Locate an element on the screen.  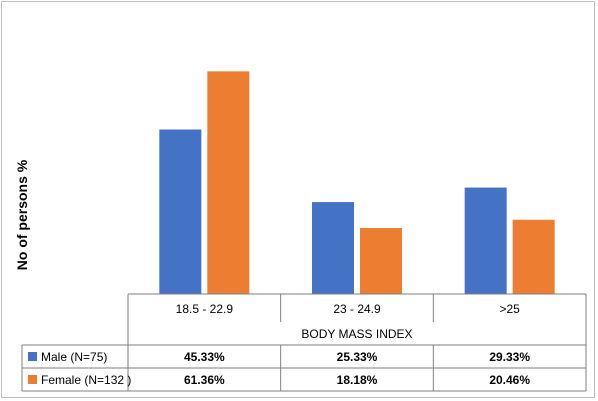
category-label-2: 23 - 24.9 is located at coordinates (357, 309).